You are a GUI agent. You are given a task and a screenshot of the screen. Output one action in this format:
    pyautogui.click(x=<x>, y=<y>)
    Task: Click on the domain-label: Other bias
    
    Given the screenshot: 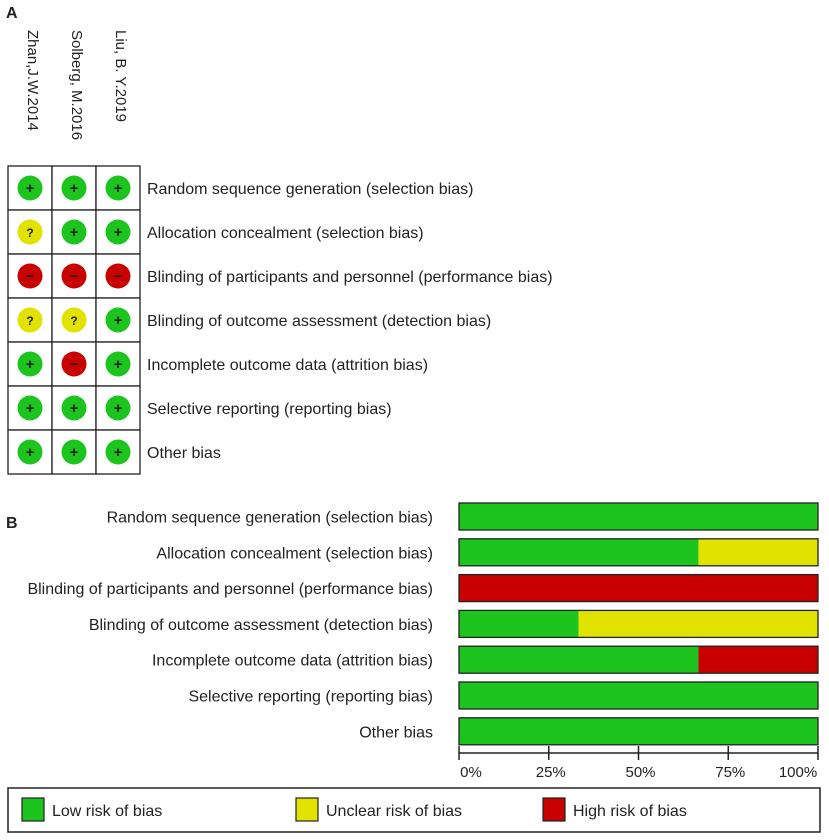 What is the action you would take?
    pyautogui.click(x=184, y=453)
    